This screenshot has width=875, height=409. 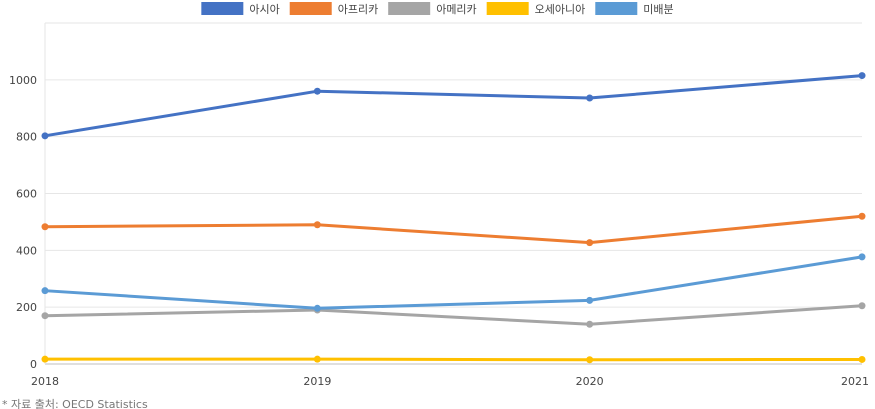 I want to click on x-tick-label: 2018, so click(x=45, y=381).